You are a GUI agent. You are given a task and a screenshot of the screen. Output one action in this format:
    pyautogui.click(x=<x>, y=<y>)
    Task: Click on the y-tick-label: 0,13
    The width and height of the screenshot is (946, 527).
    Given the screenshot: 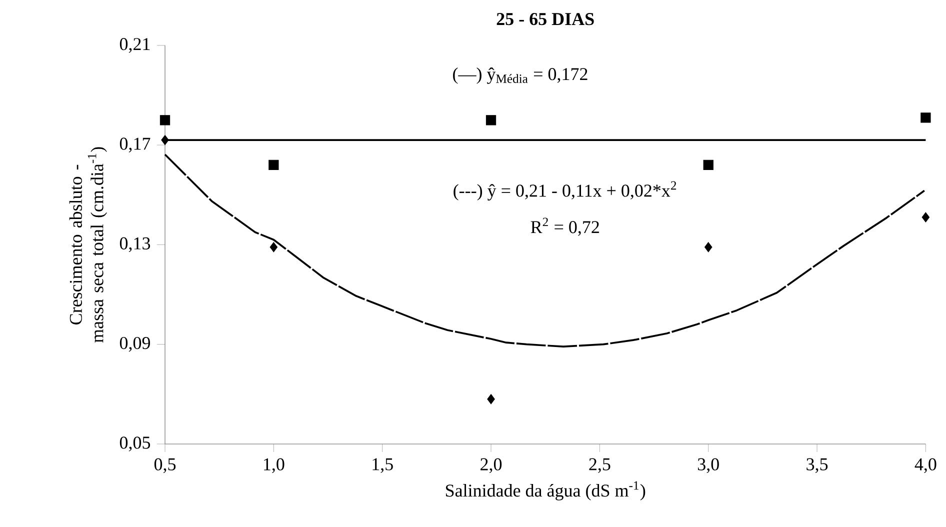 What is the action you would take?
    pyautogui.click(x=135, y=244)
    